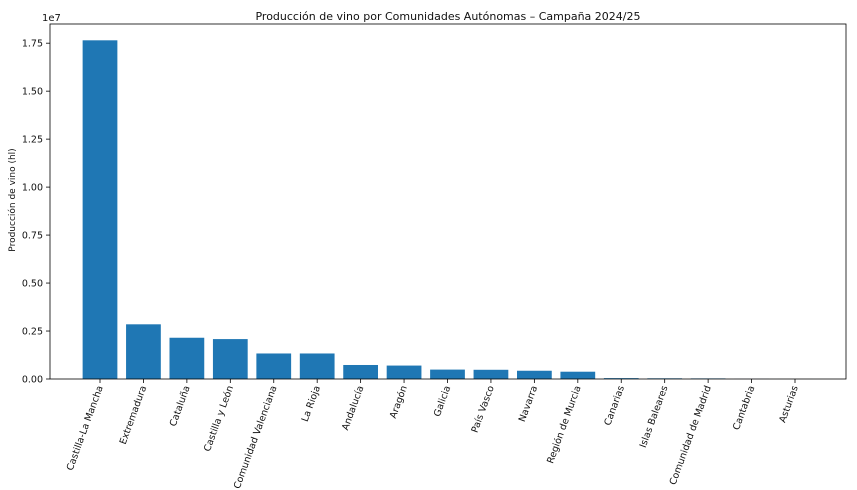 The height and width of the screenshot is (490, 857). I want to click on x-tick-label: Islas Baleares, so click(654, 416).